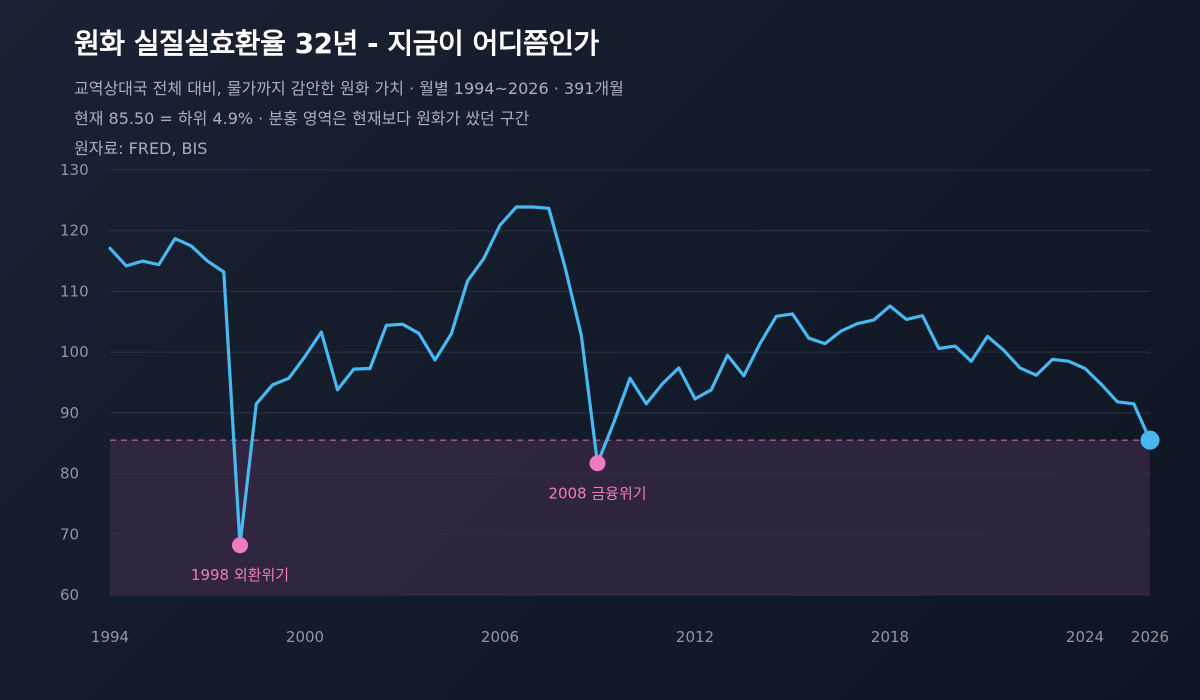 The image size is (1200, 700). I want to click on y-tick-label: 60, so click(69, 595).